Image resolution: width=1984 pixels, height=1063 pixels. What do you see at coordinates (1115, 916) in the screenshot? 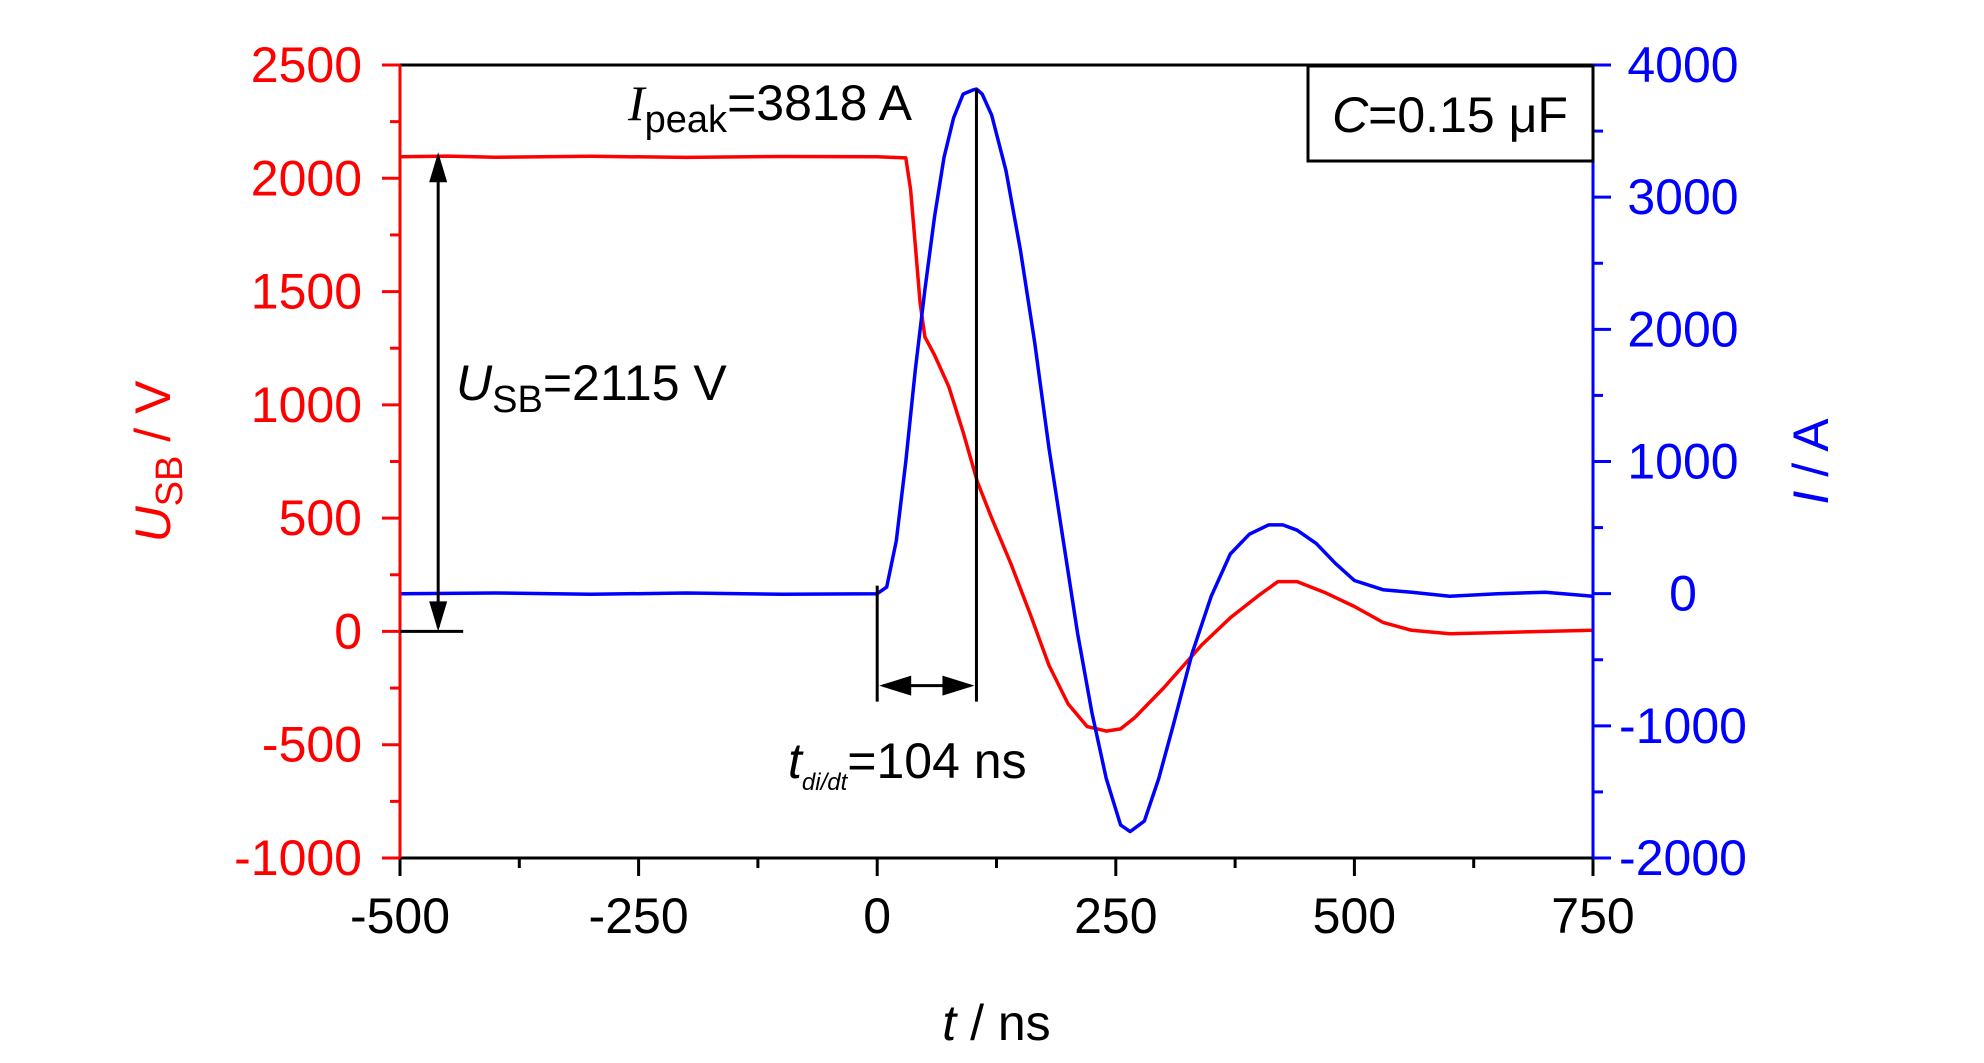
I see `x-tick-label: 250` at bounding box center [1115, 916].